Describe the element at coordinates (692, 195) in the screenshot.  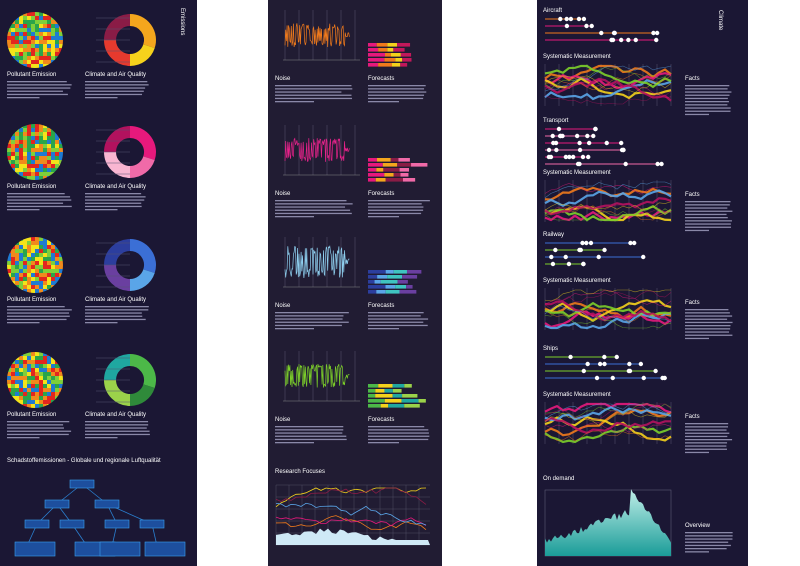
I see `side-label: Facts` at that location.